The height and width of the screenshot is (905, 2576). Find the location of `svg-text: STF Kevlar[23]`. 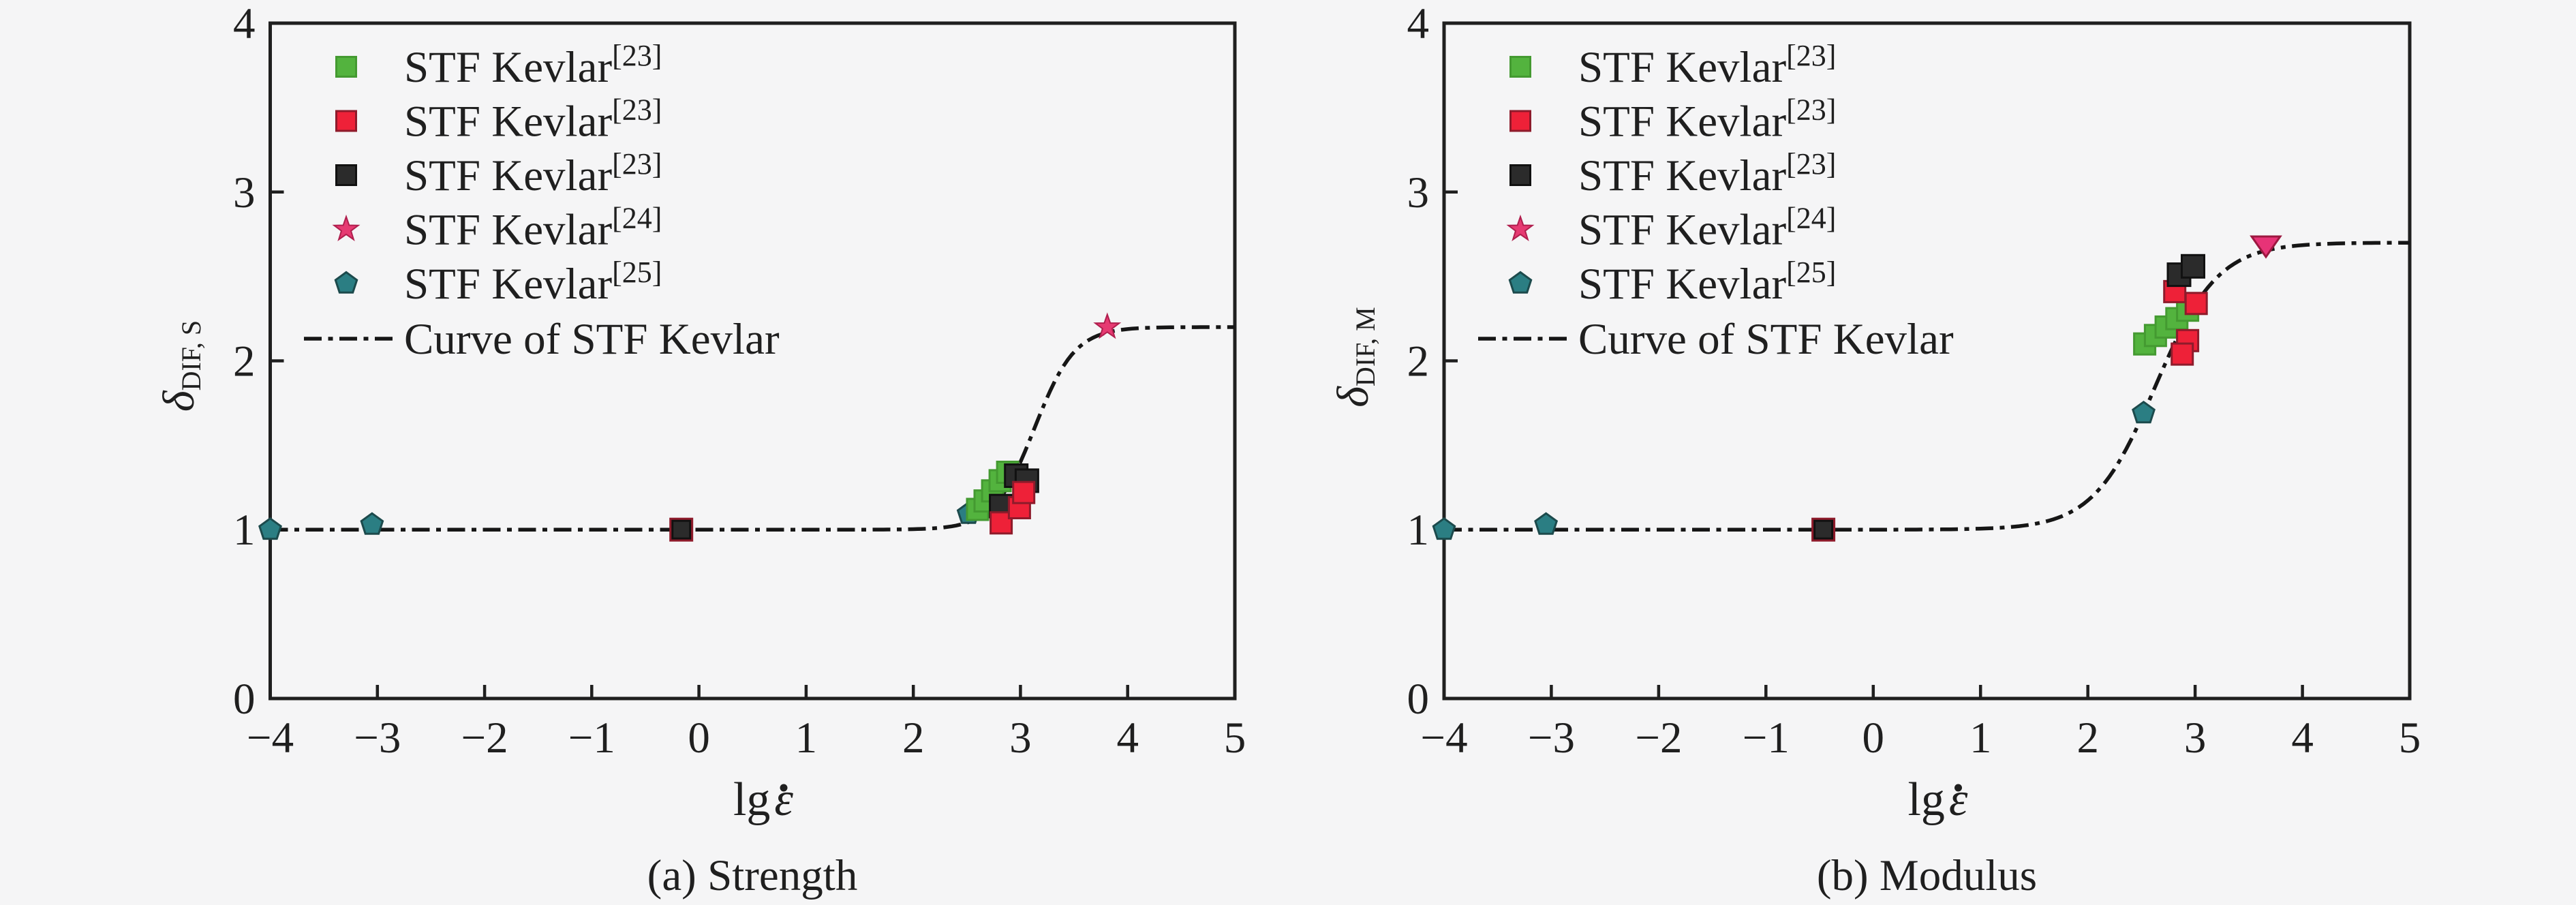

svg-text: STF Kevlar[23] is located at coordinates (533, 173).